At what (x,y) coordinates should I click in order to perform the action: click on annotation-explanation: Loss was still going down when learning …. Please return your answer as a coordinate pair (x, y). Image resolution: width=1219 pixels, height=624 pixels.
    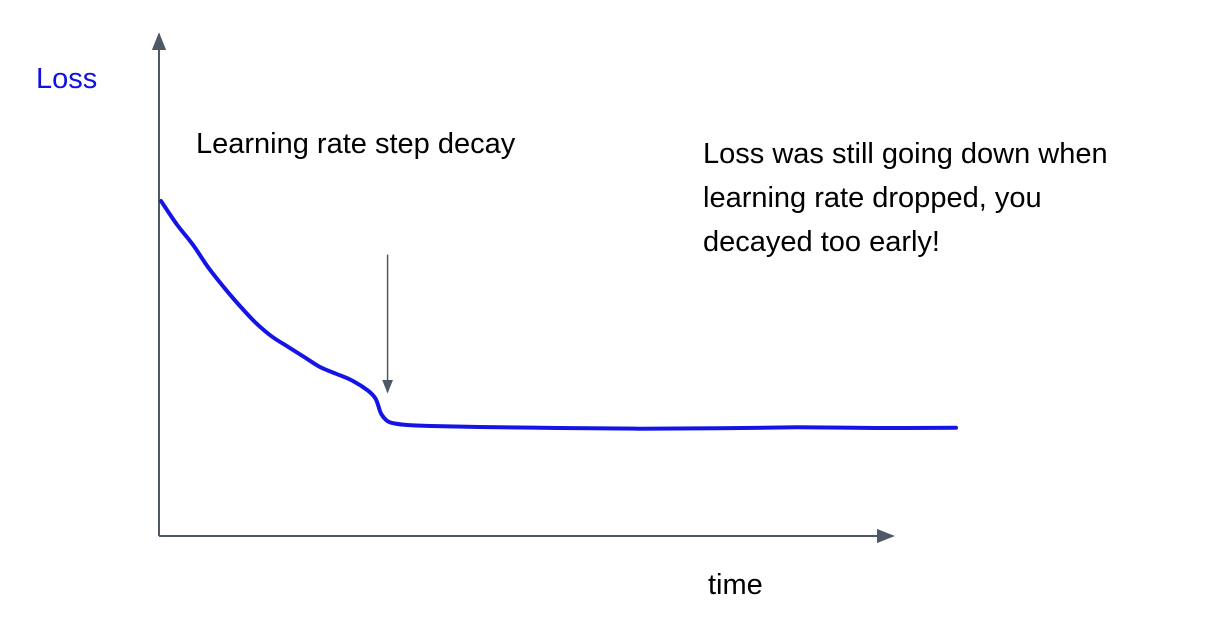
    Looking at the image, I should click on (943, 198).